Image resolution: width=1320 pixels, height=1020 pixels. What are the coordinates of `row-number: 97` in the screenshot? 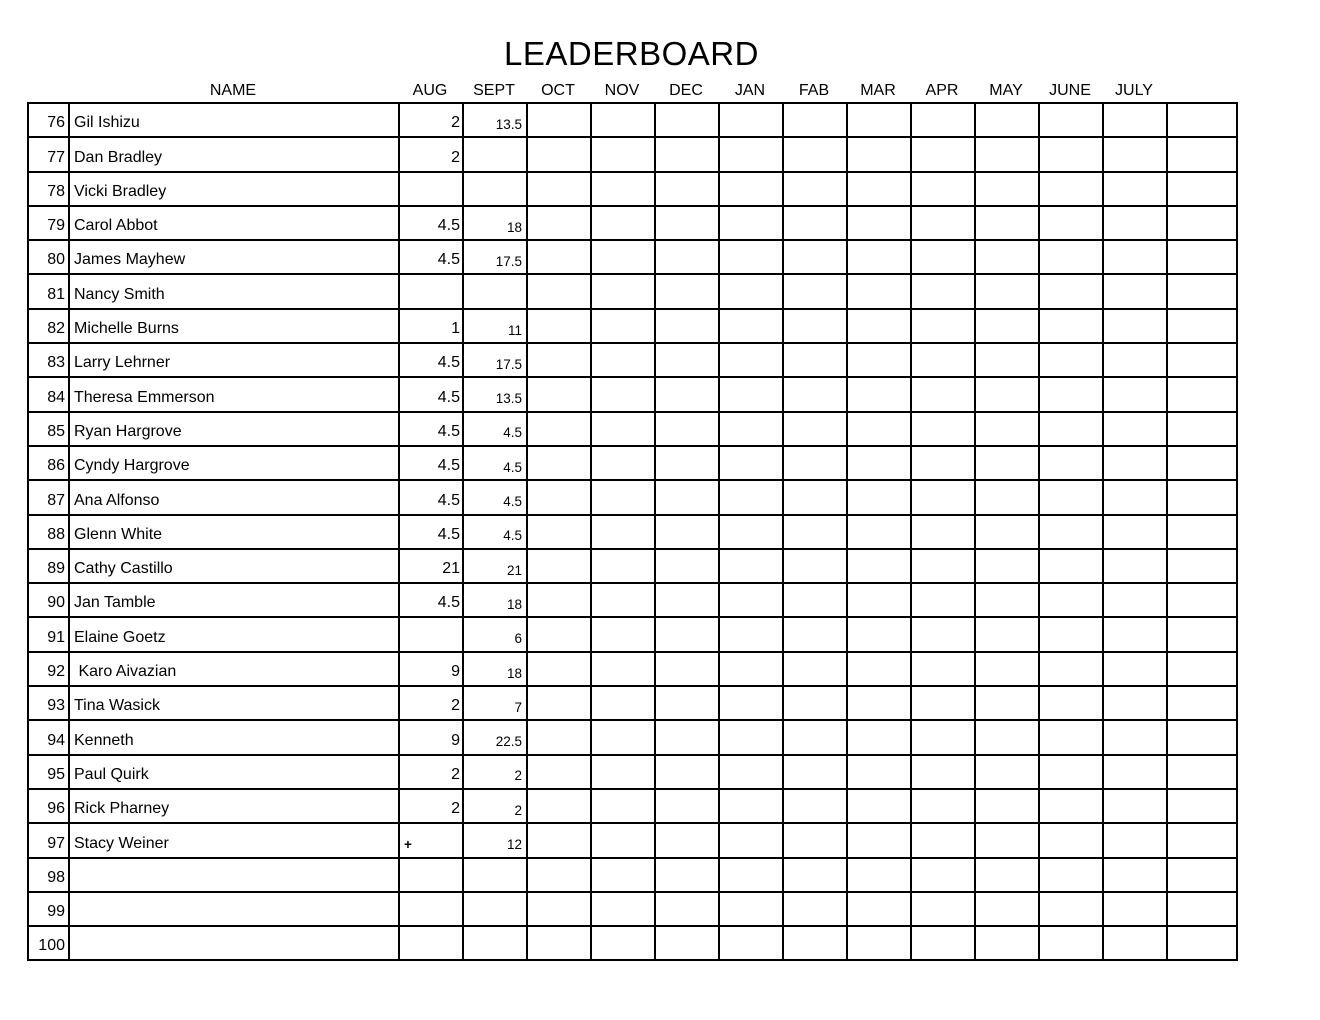 It's located at (48, 840).